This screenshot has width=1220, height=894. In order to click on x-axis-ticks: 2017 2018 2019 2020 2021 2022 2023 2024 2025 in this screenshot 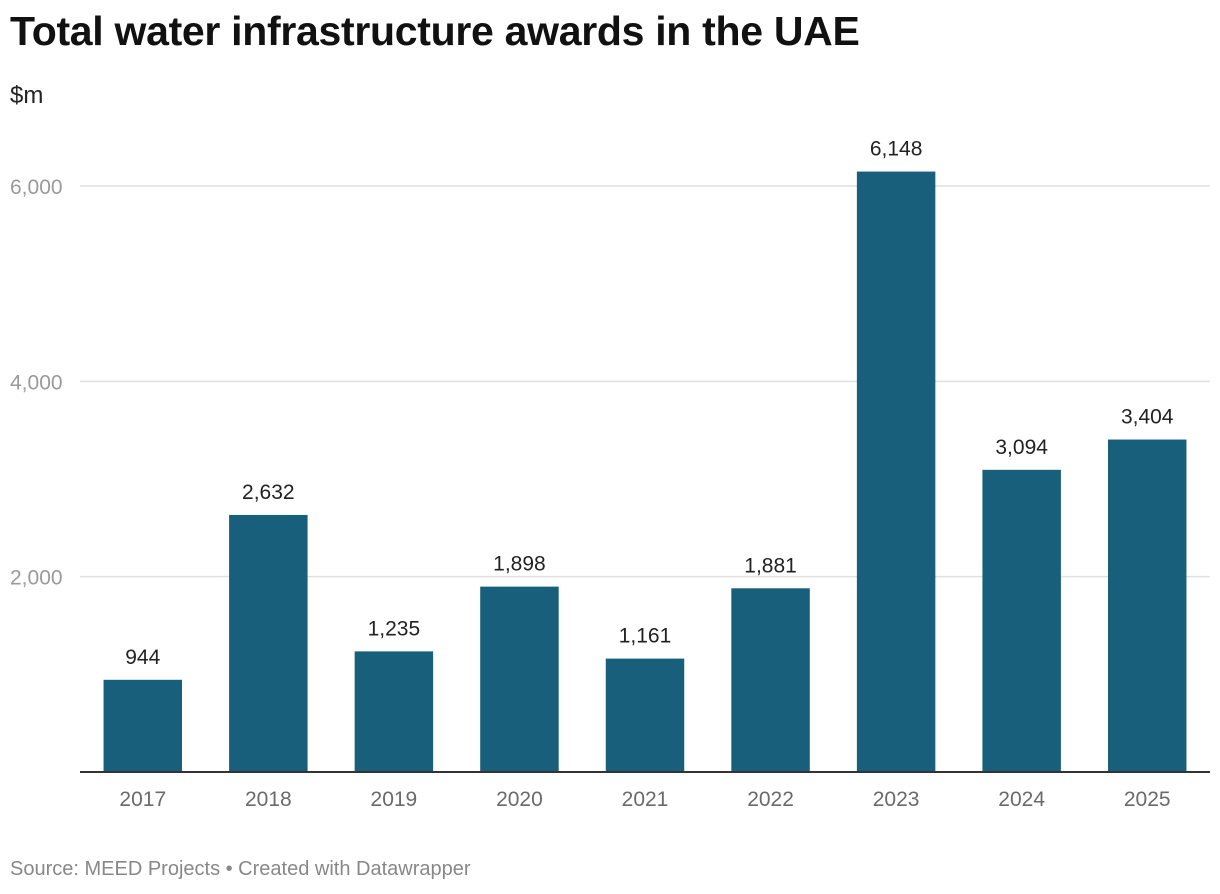, I will do `click(644, 799)`.